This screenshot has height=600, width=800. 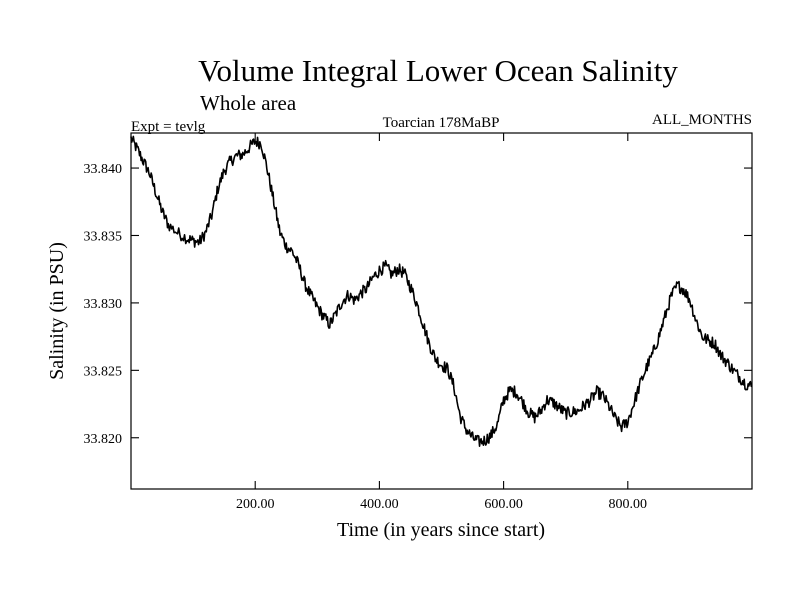 What do you see at coordinates (103, 439) in the screenshot?
I see `y-tick-label: 33.820` at bounding box center [103, 439].